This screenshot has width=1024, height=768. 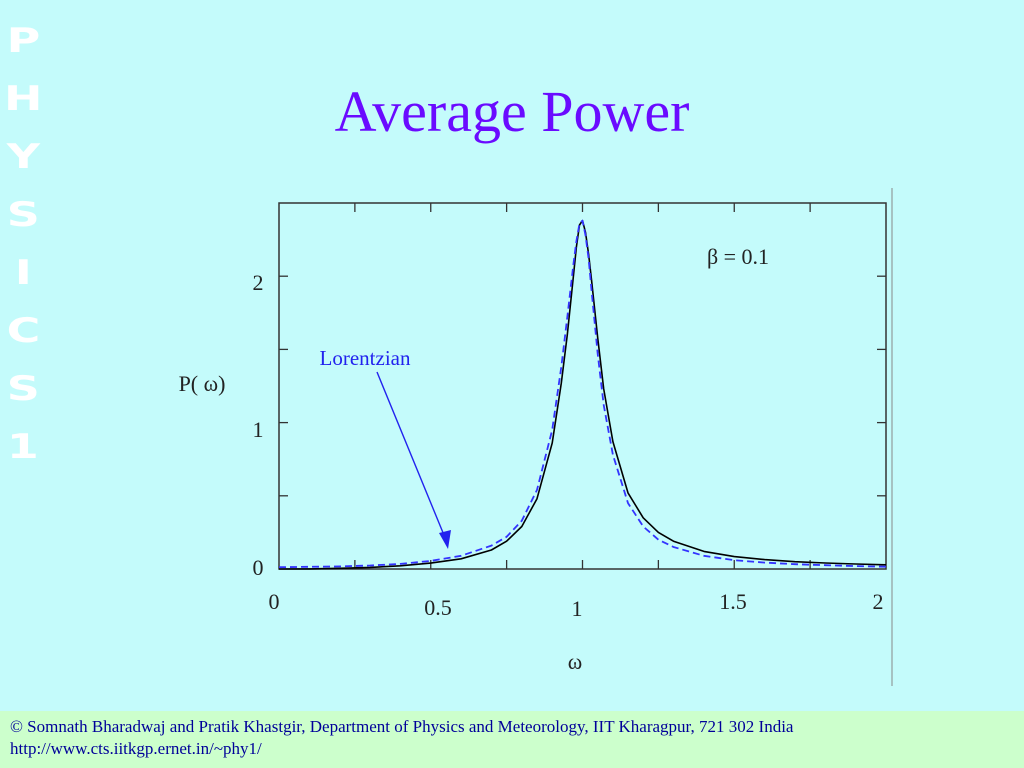 I want to click on side-letter: H, so click(x=23, y=99).